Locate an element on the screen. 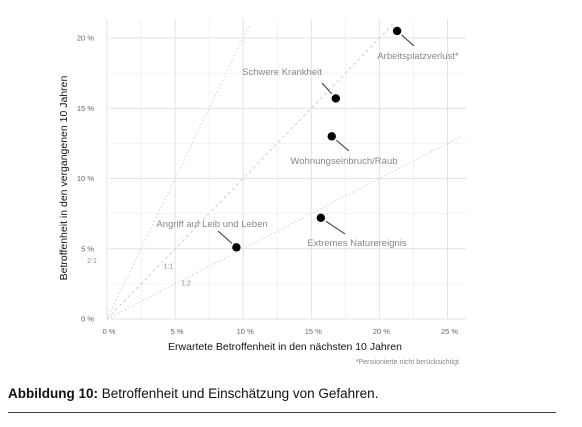 The width and height of the screenshot is (582, 427). point-label: Angriff auf Leib und Leben is located at coordinates (211, 224).